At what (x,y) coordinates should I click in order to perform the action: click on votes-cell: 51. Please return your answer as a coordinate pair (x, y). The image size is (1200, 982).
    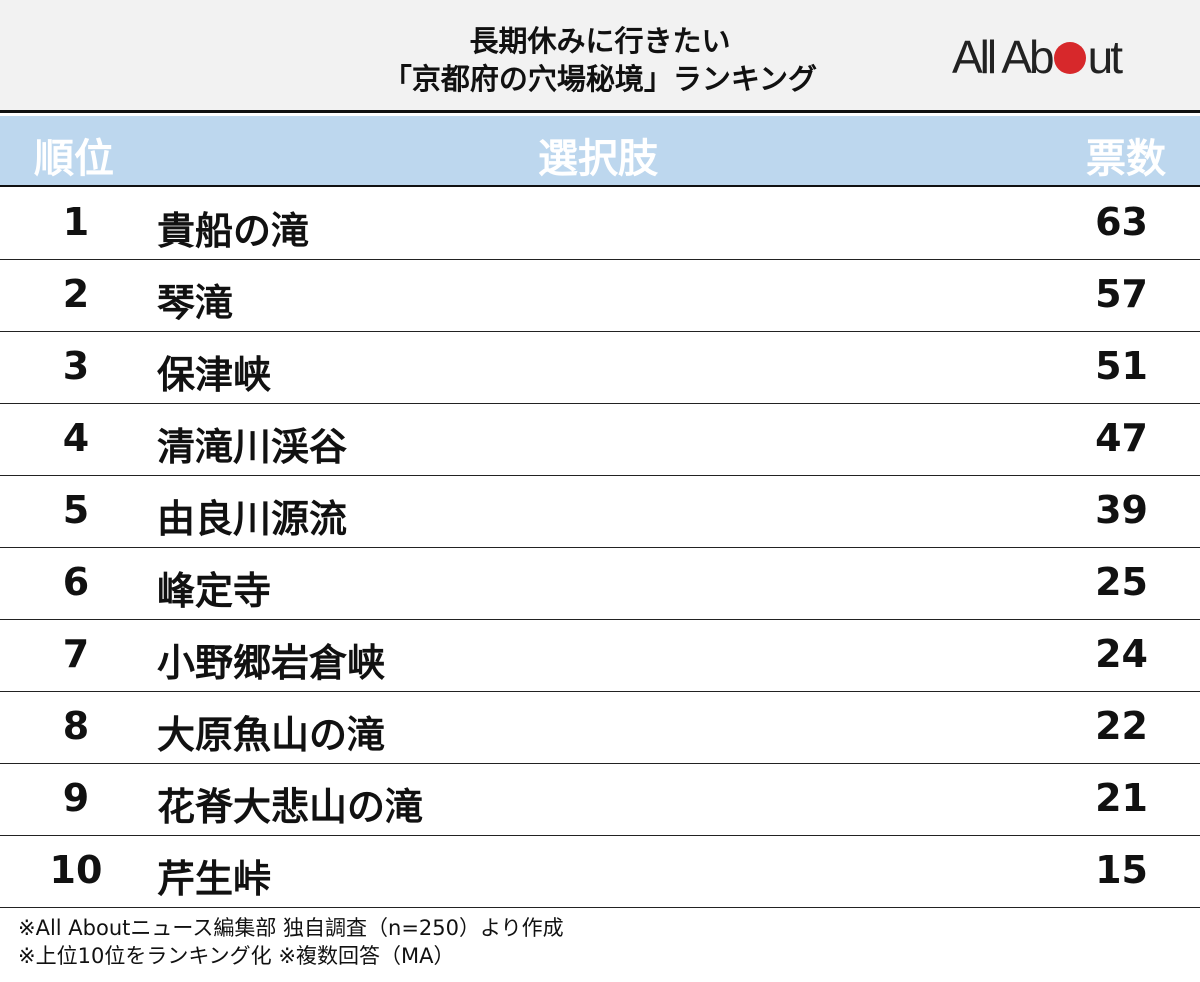
    Looking at the image, I should click on (1121, 366).